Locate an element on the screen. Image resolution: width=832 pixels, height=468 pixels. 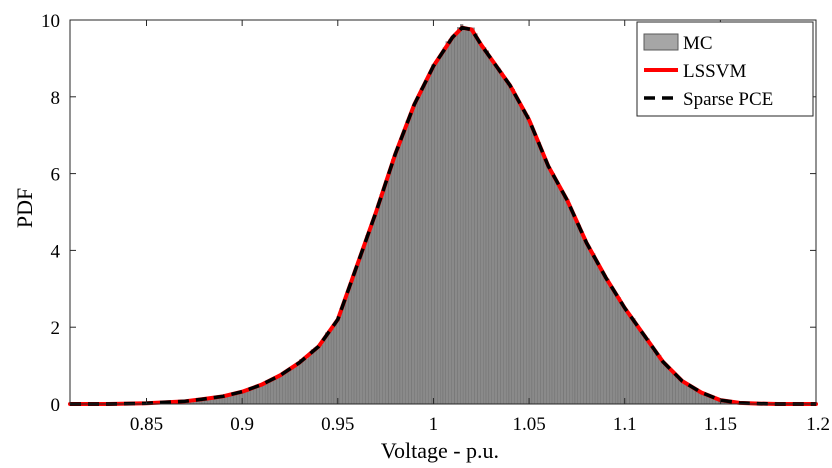
legend: MC LSSVM Sparse PCE is located at coordinates (725, 69).